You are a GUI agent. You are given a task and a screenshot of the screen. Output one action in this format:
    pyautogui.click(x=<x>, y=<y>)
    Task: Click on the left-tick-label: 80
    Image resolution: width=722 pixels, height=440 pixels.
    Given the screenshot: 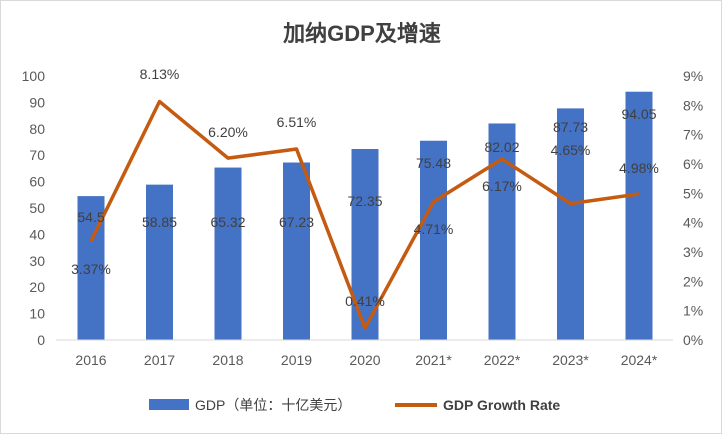 What is the action you would take?
    pyautogui.click(x=37, y=129)
    